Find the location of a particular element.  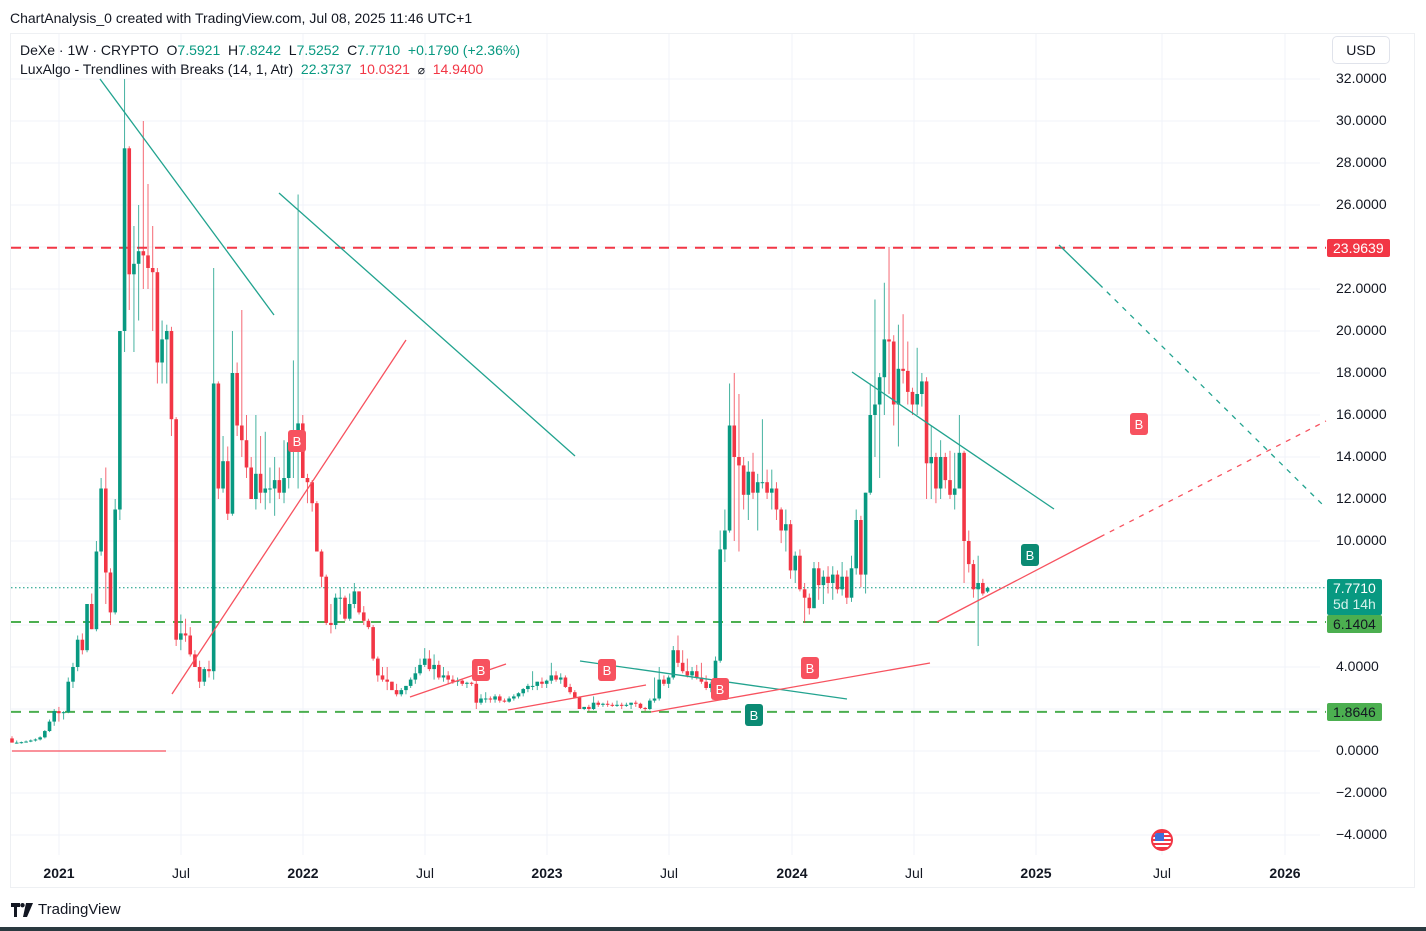

price-tick-label: 14.0000 is located at coordinates (1361, 456).